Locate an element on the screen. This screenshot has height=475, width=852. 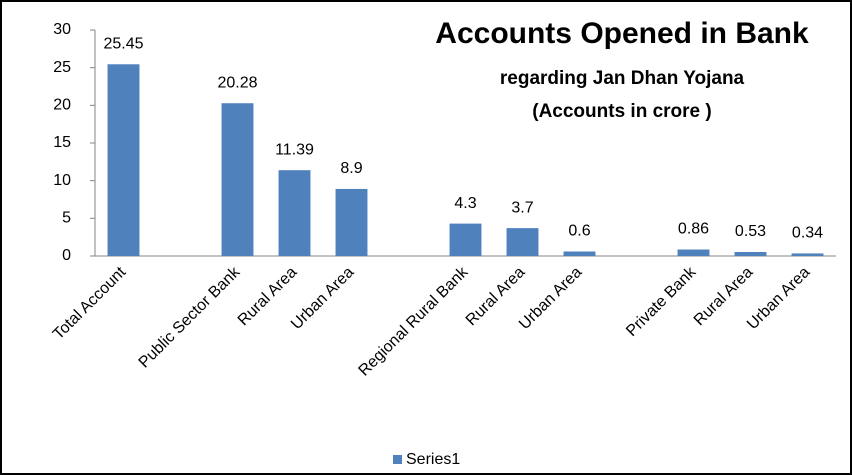
y-tick-label: 15 is located at coordinates (62, 142).